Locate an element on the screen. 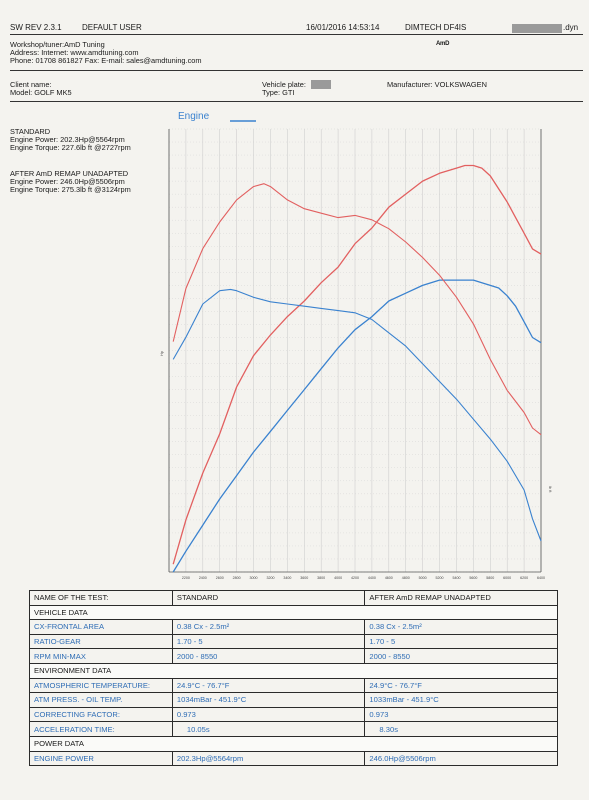  vehicle-type: Type: GTI is located at coordinates (278, 92).